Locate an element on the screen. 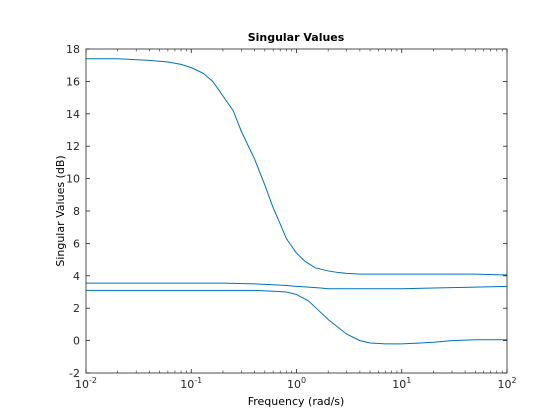  y-tick-label: 0 is located at coordinates (76, 341).